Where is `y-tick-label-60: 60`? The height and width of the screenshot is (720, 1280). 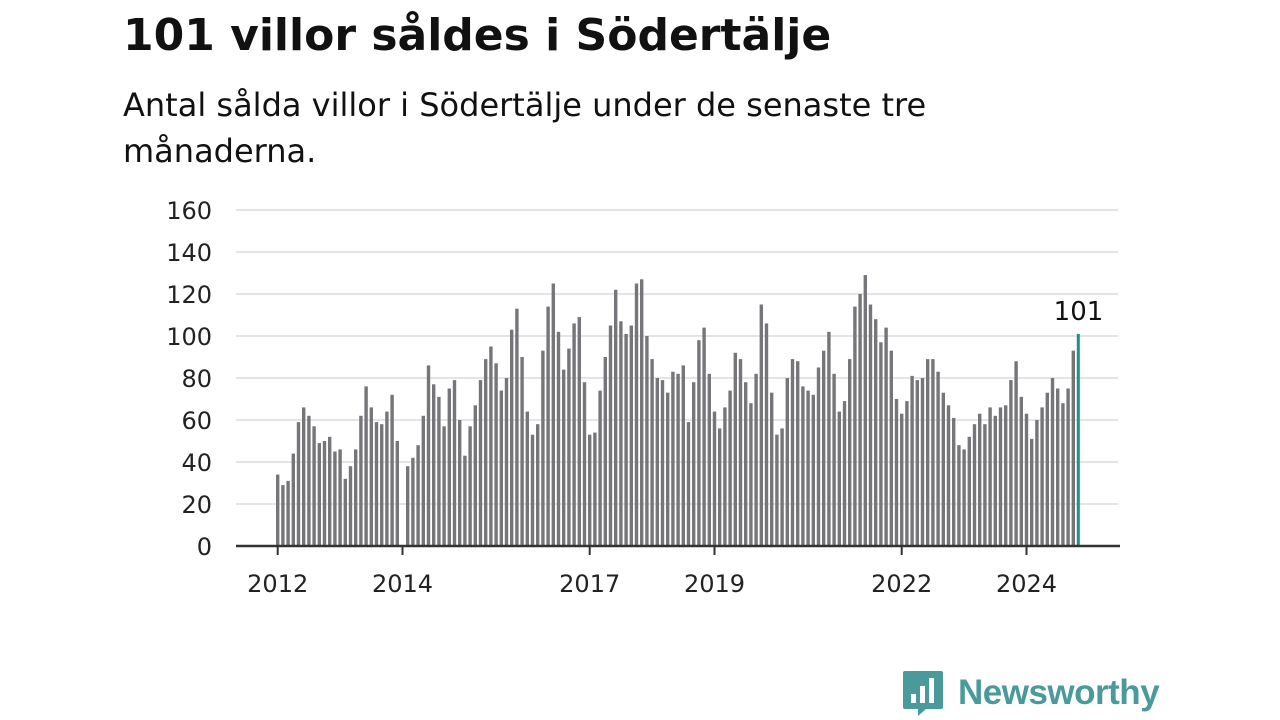 y-tick-label-60: 60 is located at coordinates (196, 421).